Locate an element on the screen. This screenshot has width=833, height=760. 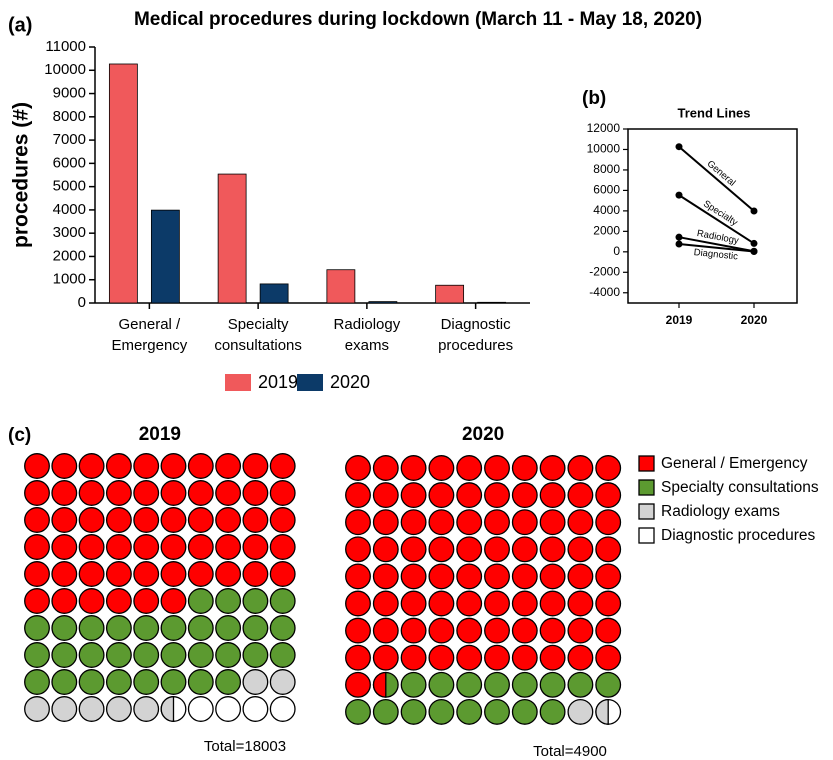
x-tick-label: 2019 is located at coordinates (679, 320).